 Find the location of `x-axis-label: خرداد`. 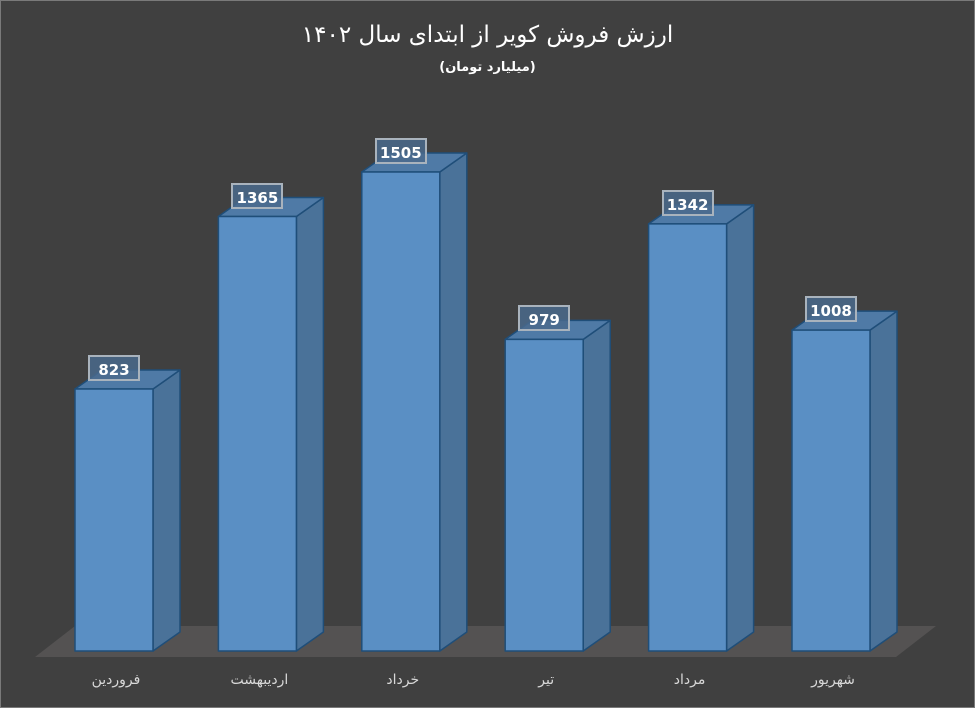

x-axis-label: خرداد is located at coordinates (403, 680).